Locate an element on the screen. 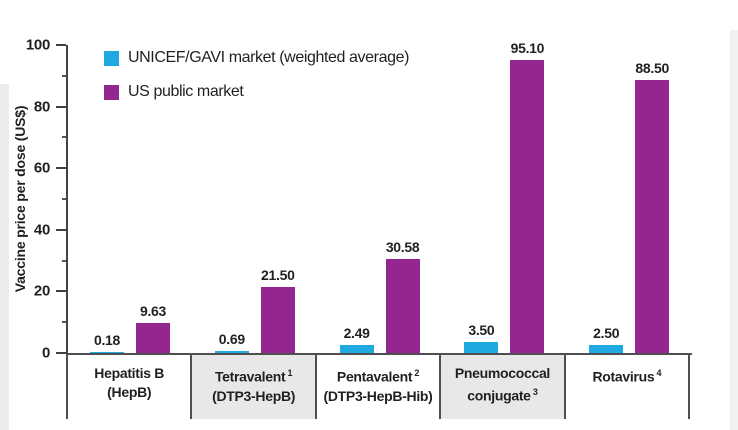 Image resolution: width=738 pixels, height=430 pixels. y-tick-label: 0 is located at coordinates (45, 353).